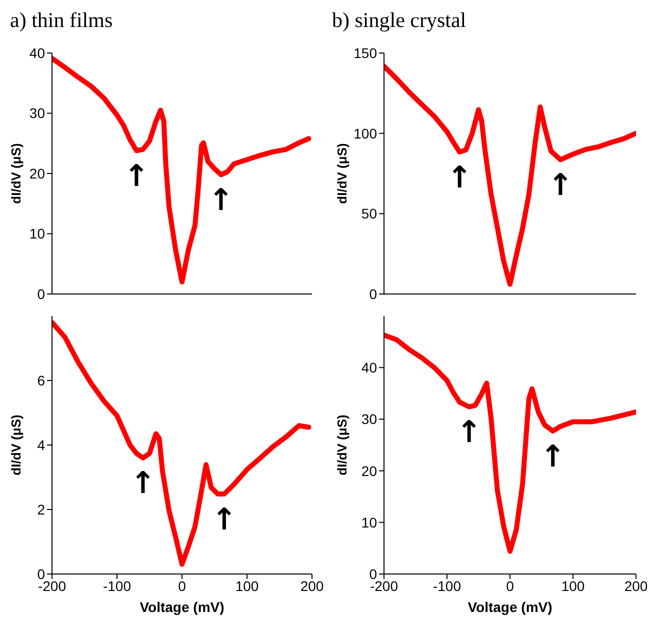 Image resolution: width=652 pixels, height=623 pixels. Describe the element at coordinates (41, 380) in the screenshot. I see `y-tick-label: 6` at that location.